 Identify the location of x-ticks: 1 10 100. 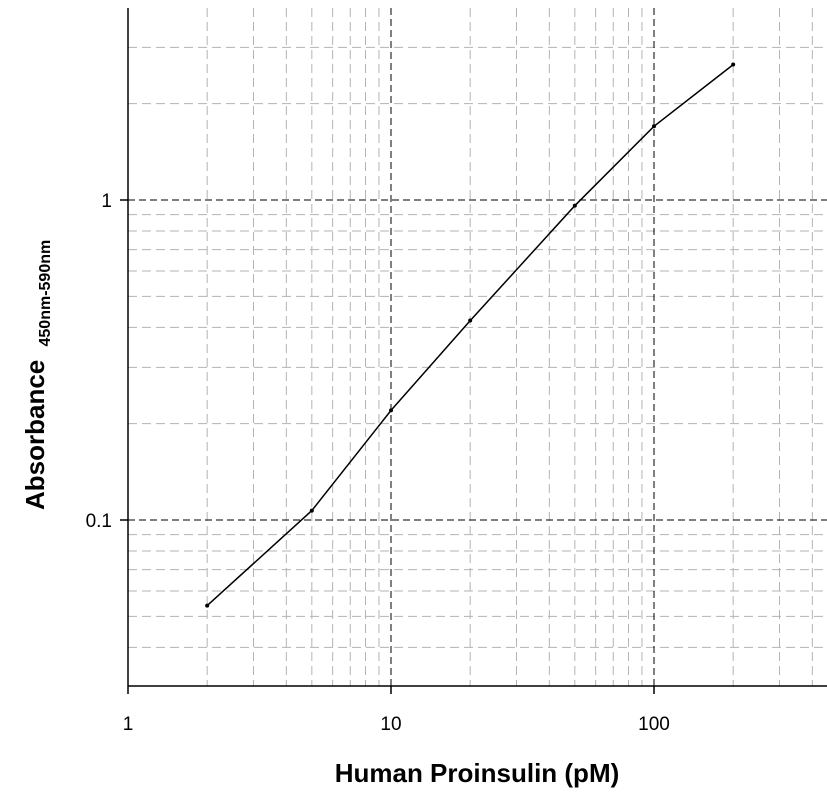
(396, 710).